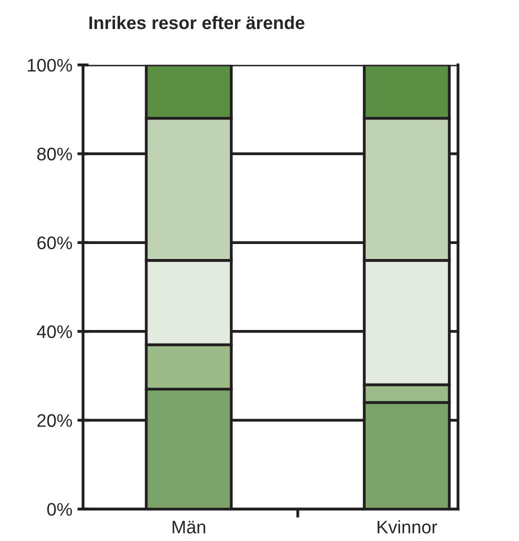  Describe the element at coordinates (54, 331) in the screenshot. I see `y-tick-label: 40%` at that location.